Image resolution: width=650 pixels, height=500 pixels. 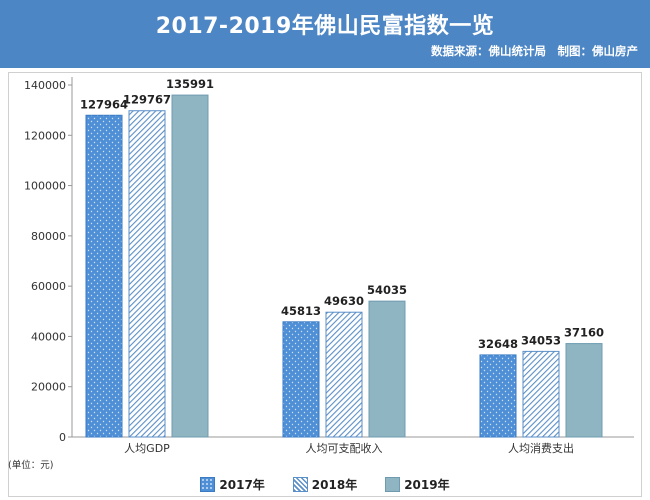 I want to click on chart-title: 2017-2019年佛山民富指数一览, so click(x=325, y=26).